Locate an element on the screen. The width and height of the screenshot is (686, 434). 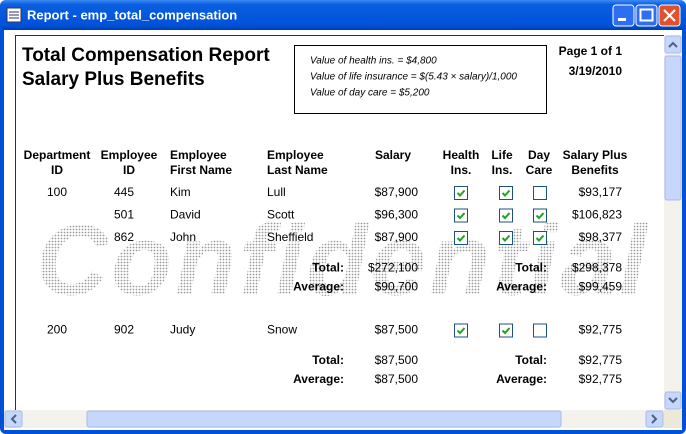
column-header: Salary is located at coordinates (393, 155).